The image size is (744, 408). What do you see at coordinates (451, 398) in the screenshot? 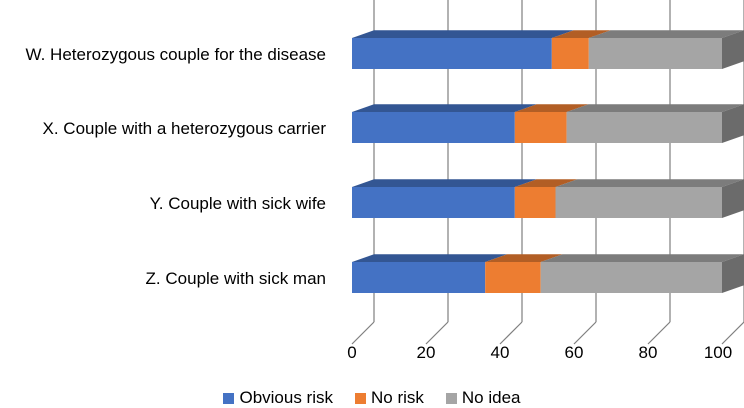
I see `legend-swatch-no-idea` at bounding box center [451, 398].